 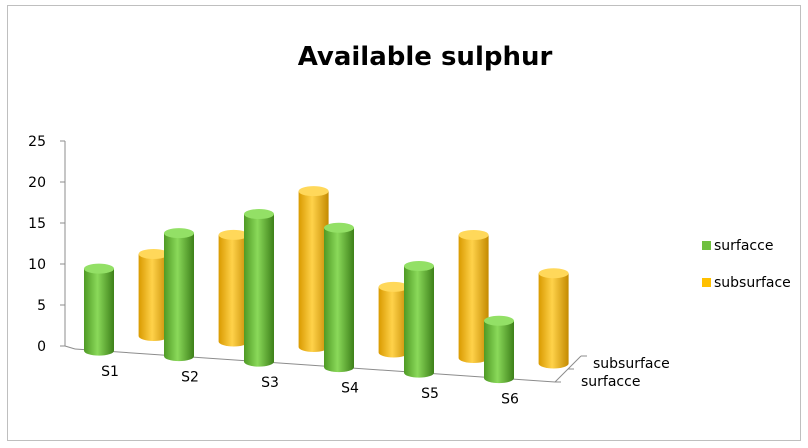 What do you see at coordinates (259, 214) in the screenshot?
I see `bar-S3-surfacce-top` at bounding box center [259, 214].